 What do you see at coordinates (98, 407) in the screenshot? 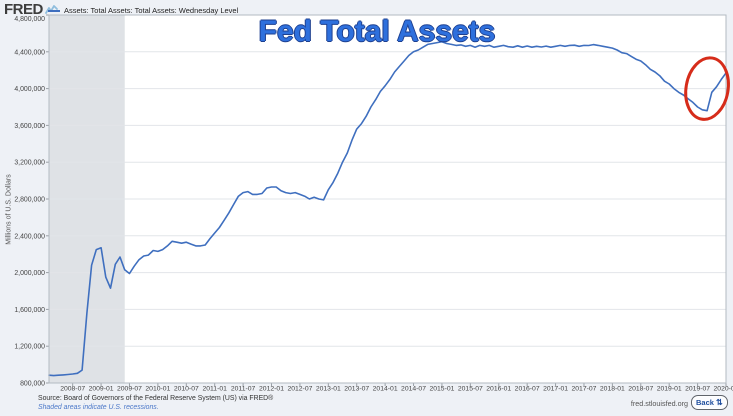
I see `recession-note: Shaded areas indicate U.S. recessions.` at bounding box center [98, 407].